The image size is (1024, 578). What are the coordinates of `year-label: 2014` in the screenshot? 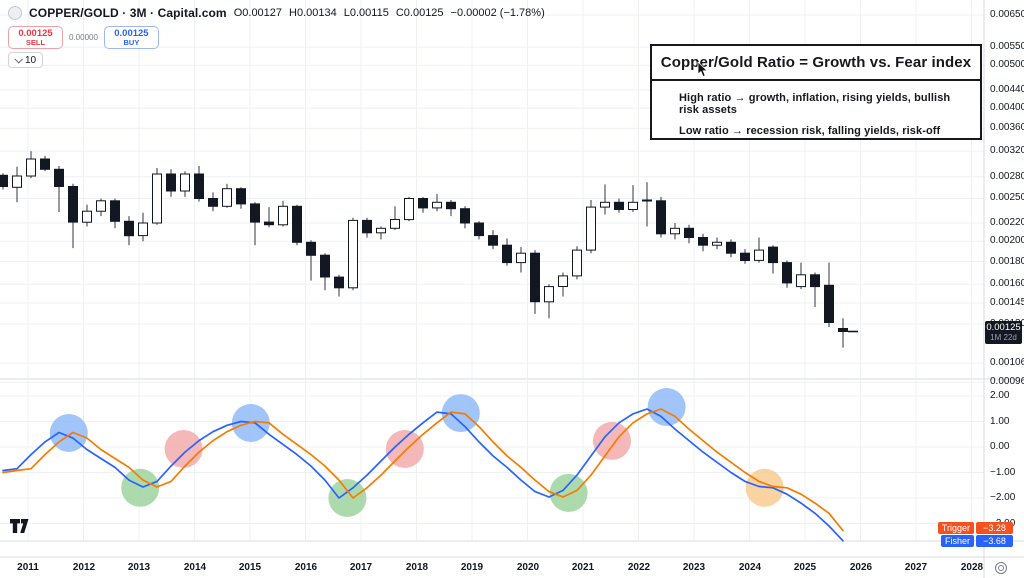 It's located at (195, 567).